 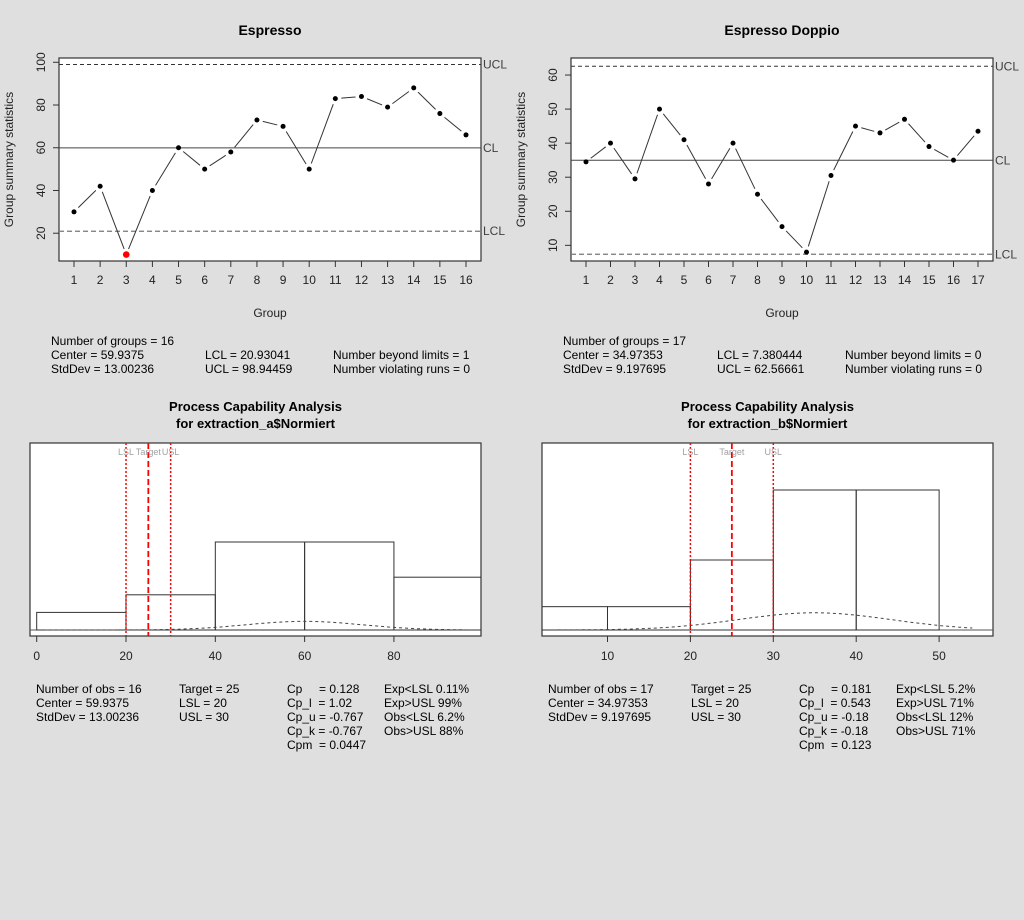 I want to click on plot-content, so click(x=767, y=560).